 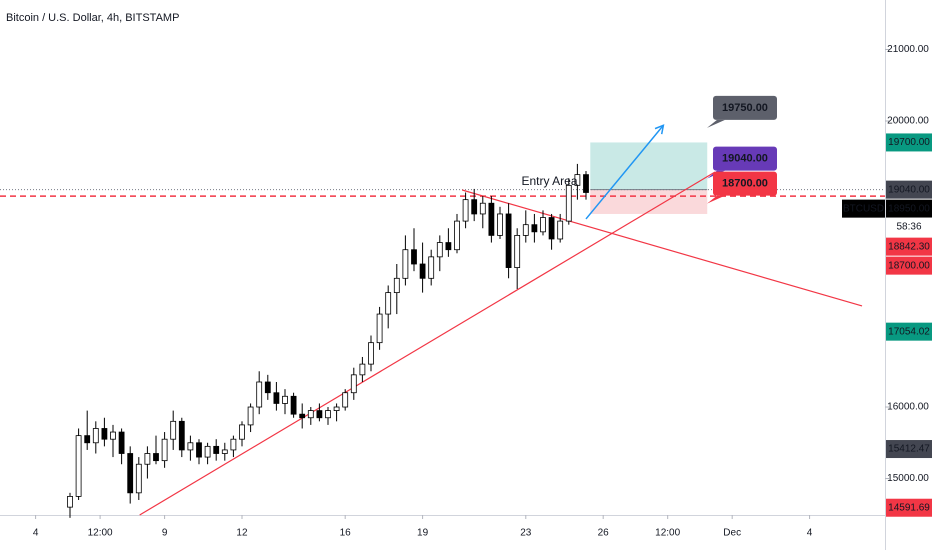 What do you see at coordinates (242, 533) in the screenshot?
I see `x-tick-label: 12` at bounding box center [242, 533].